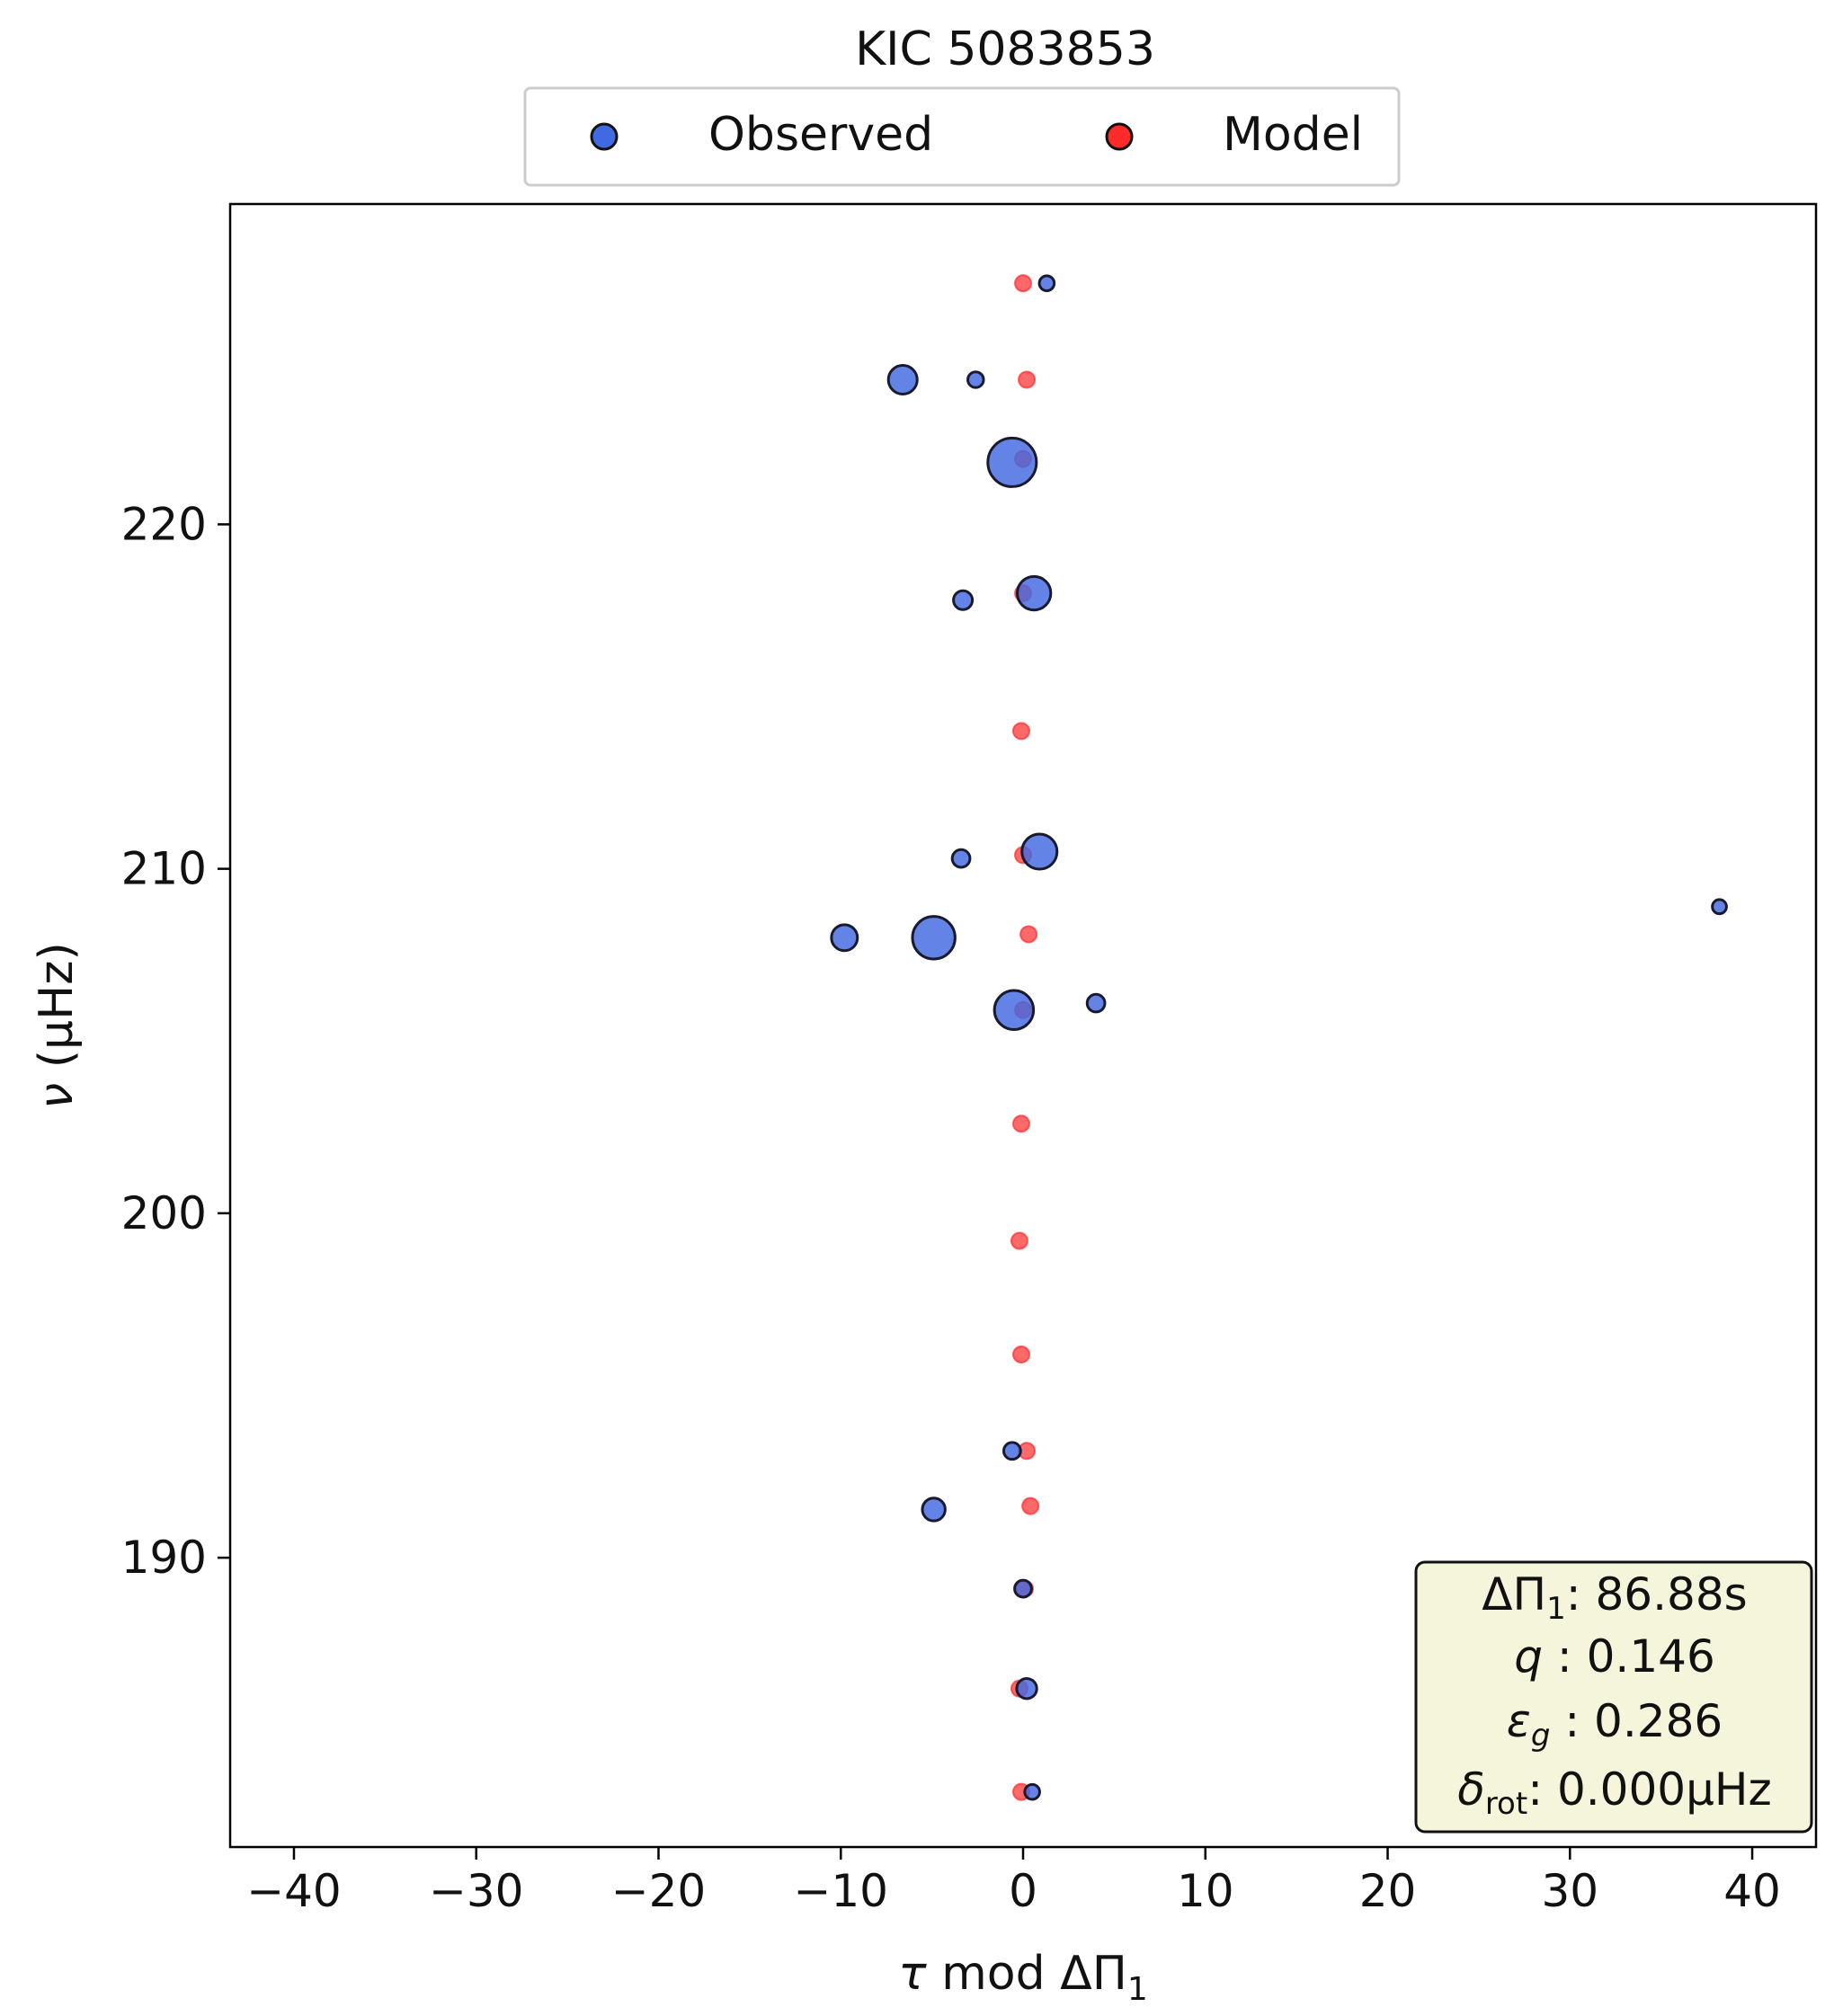 The image size is (1834, 2016). What do you see at coordinates (841, 1891) in the screenshot?
I see `x-tick-label: −10` at bounding box center [841, 1891].